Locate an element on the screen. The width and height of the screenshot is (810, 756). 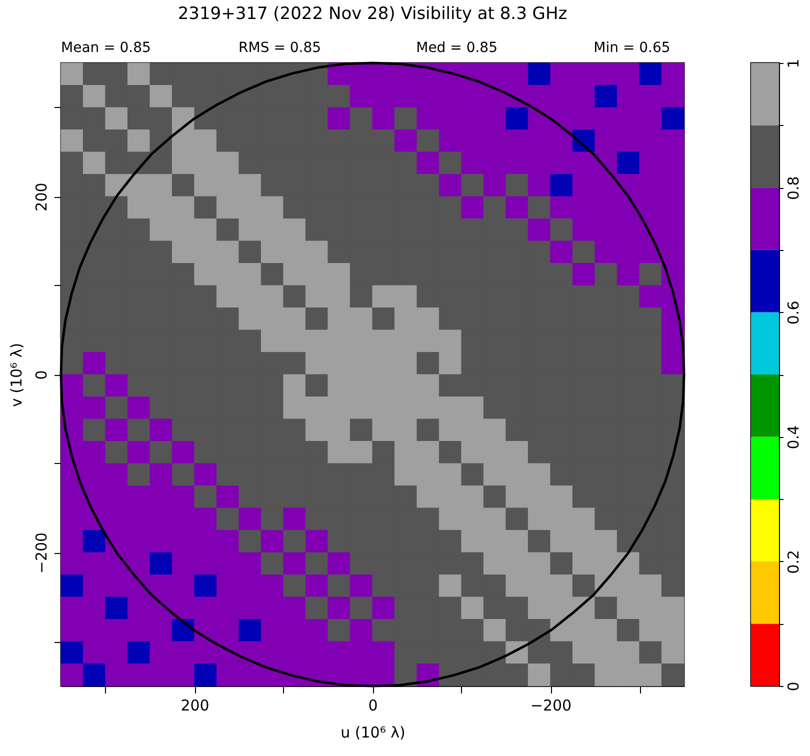
text: RMS = 0.85 is located at coordinates (280, 48).